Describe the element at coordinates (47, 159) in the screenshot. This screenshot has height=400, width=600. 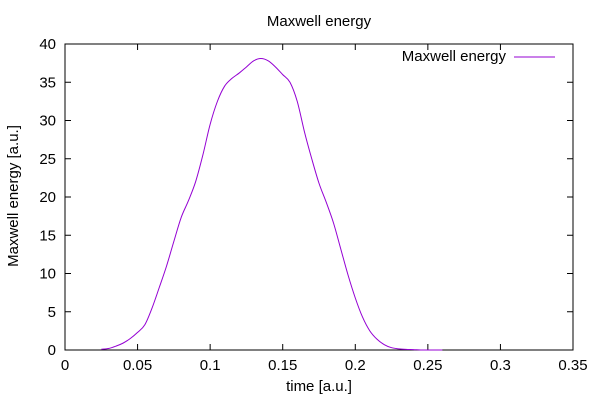
I see `y-tick-label: 25` at that location.